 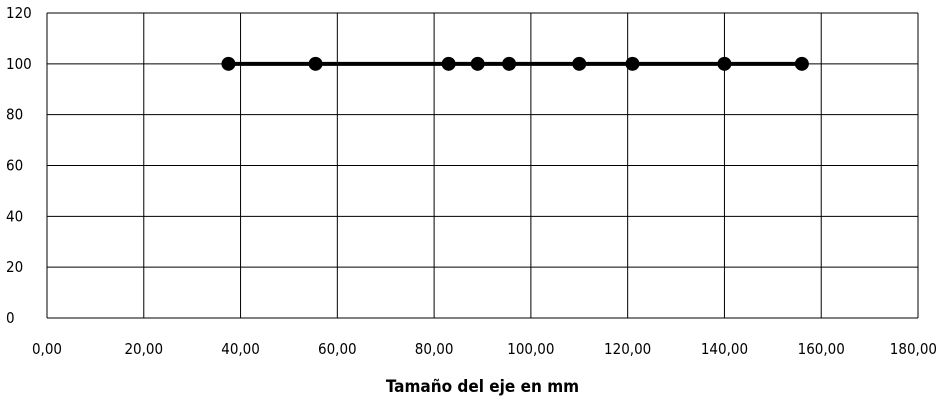 What do you see at coordinates (530, 349) in the screenshot?
I see `x-tick-label: 100,00` at bounding box center [530, 349].